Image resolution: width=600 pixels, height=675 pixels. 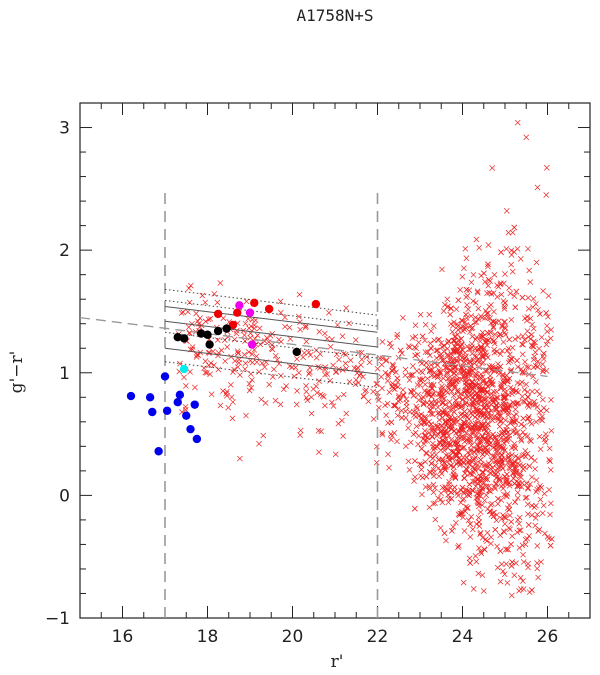 What do you see at coordinates (208, 637) in the screenshot?
I see `x-tick-label: 18` at bounding box center [208, 637].